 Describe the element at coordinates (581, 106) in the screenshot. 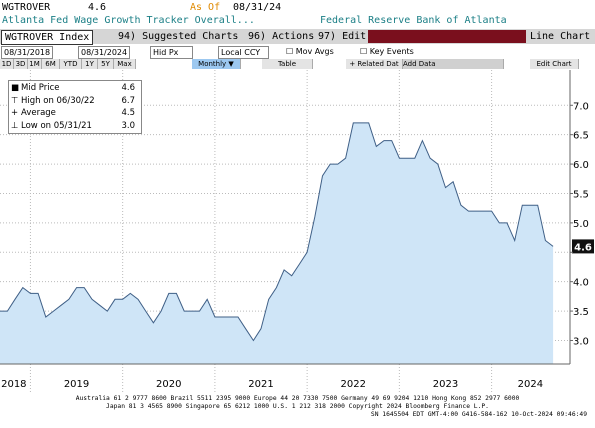

I see `y-tick-label: 7.0` at that location.